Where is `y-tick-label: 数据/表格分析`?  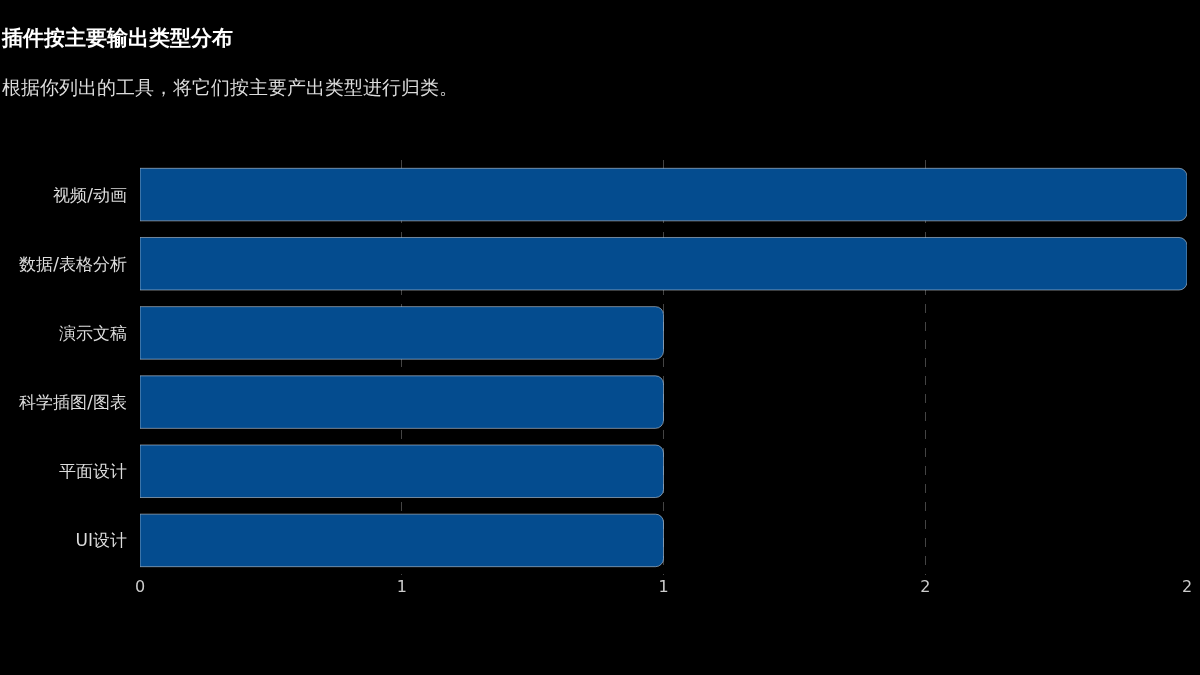 y-tick-label: 数据/表格分析 is located at coordinates (73, 263).